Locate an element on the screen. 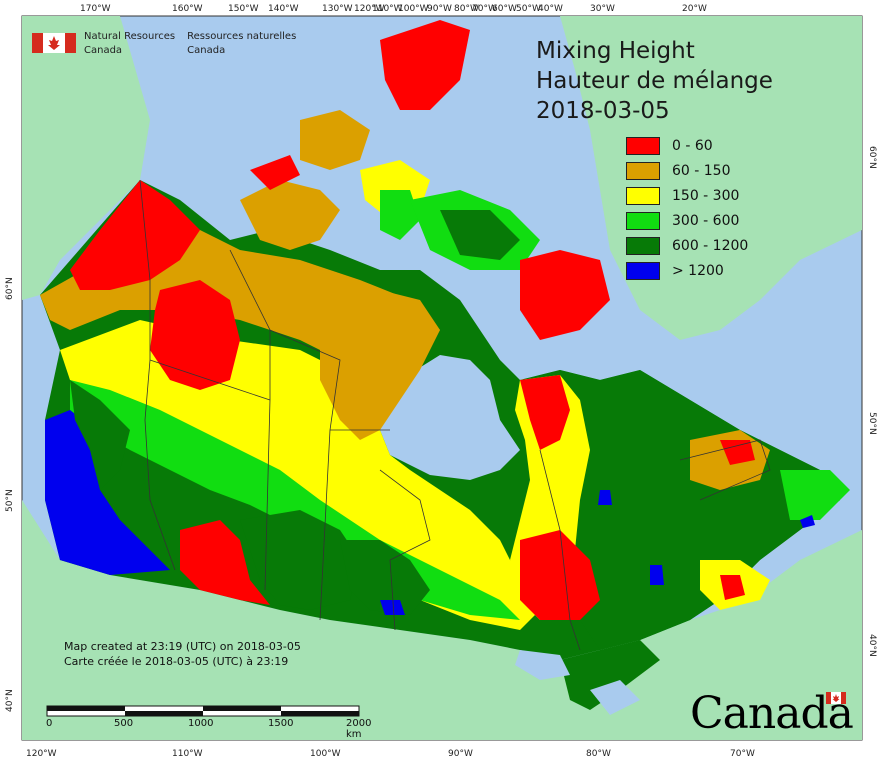  hudson-bay is located at coordinates (450, 417).